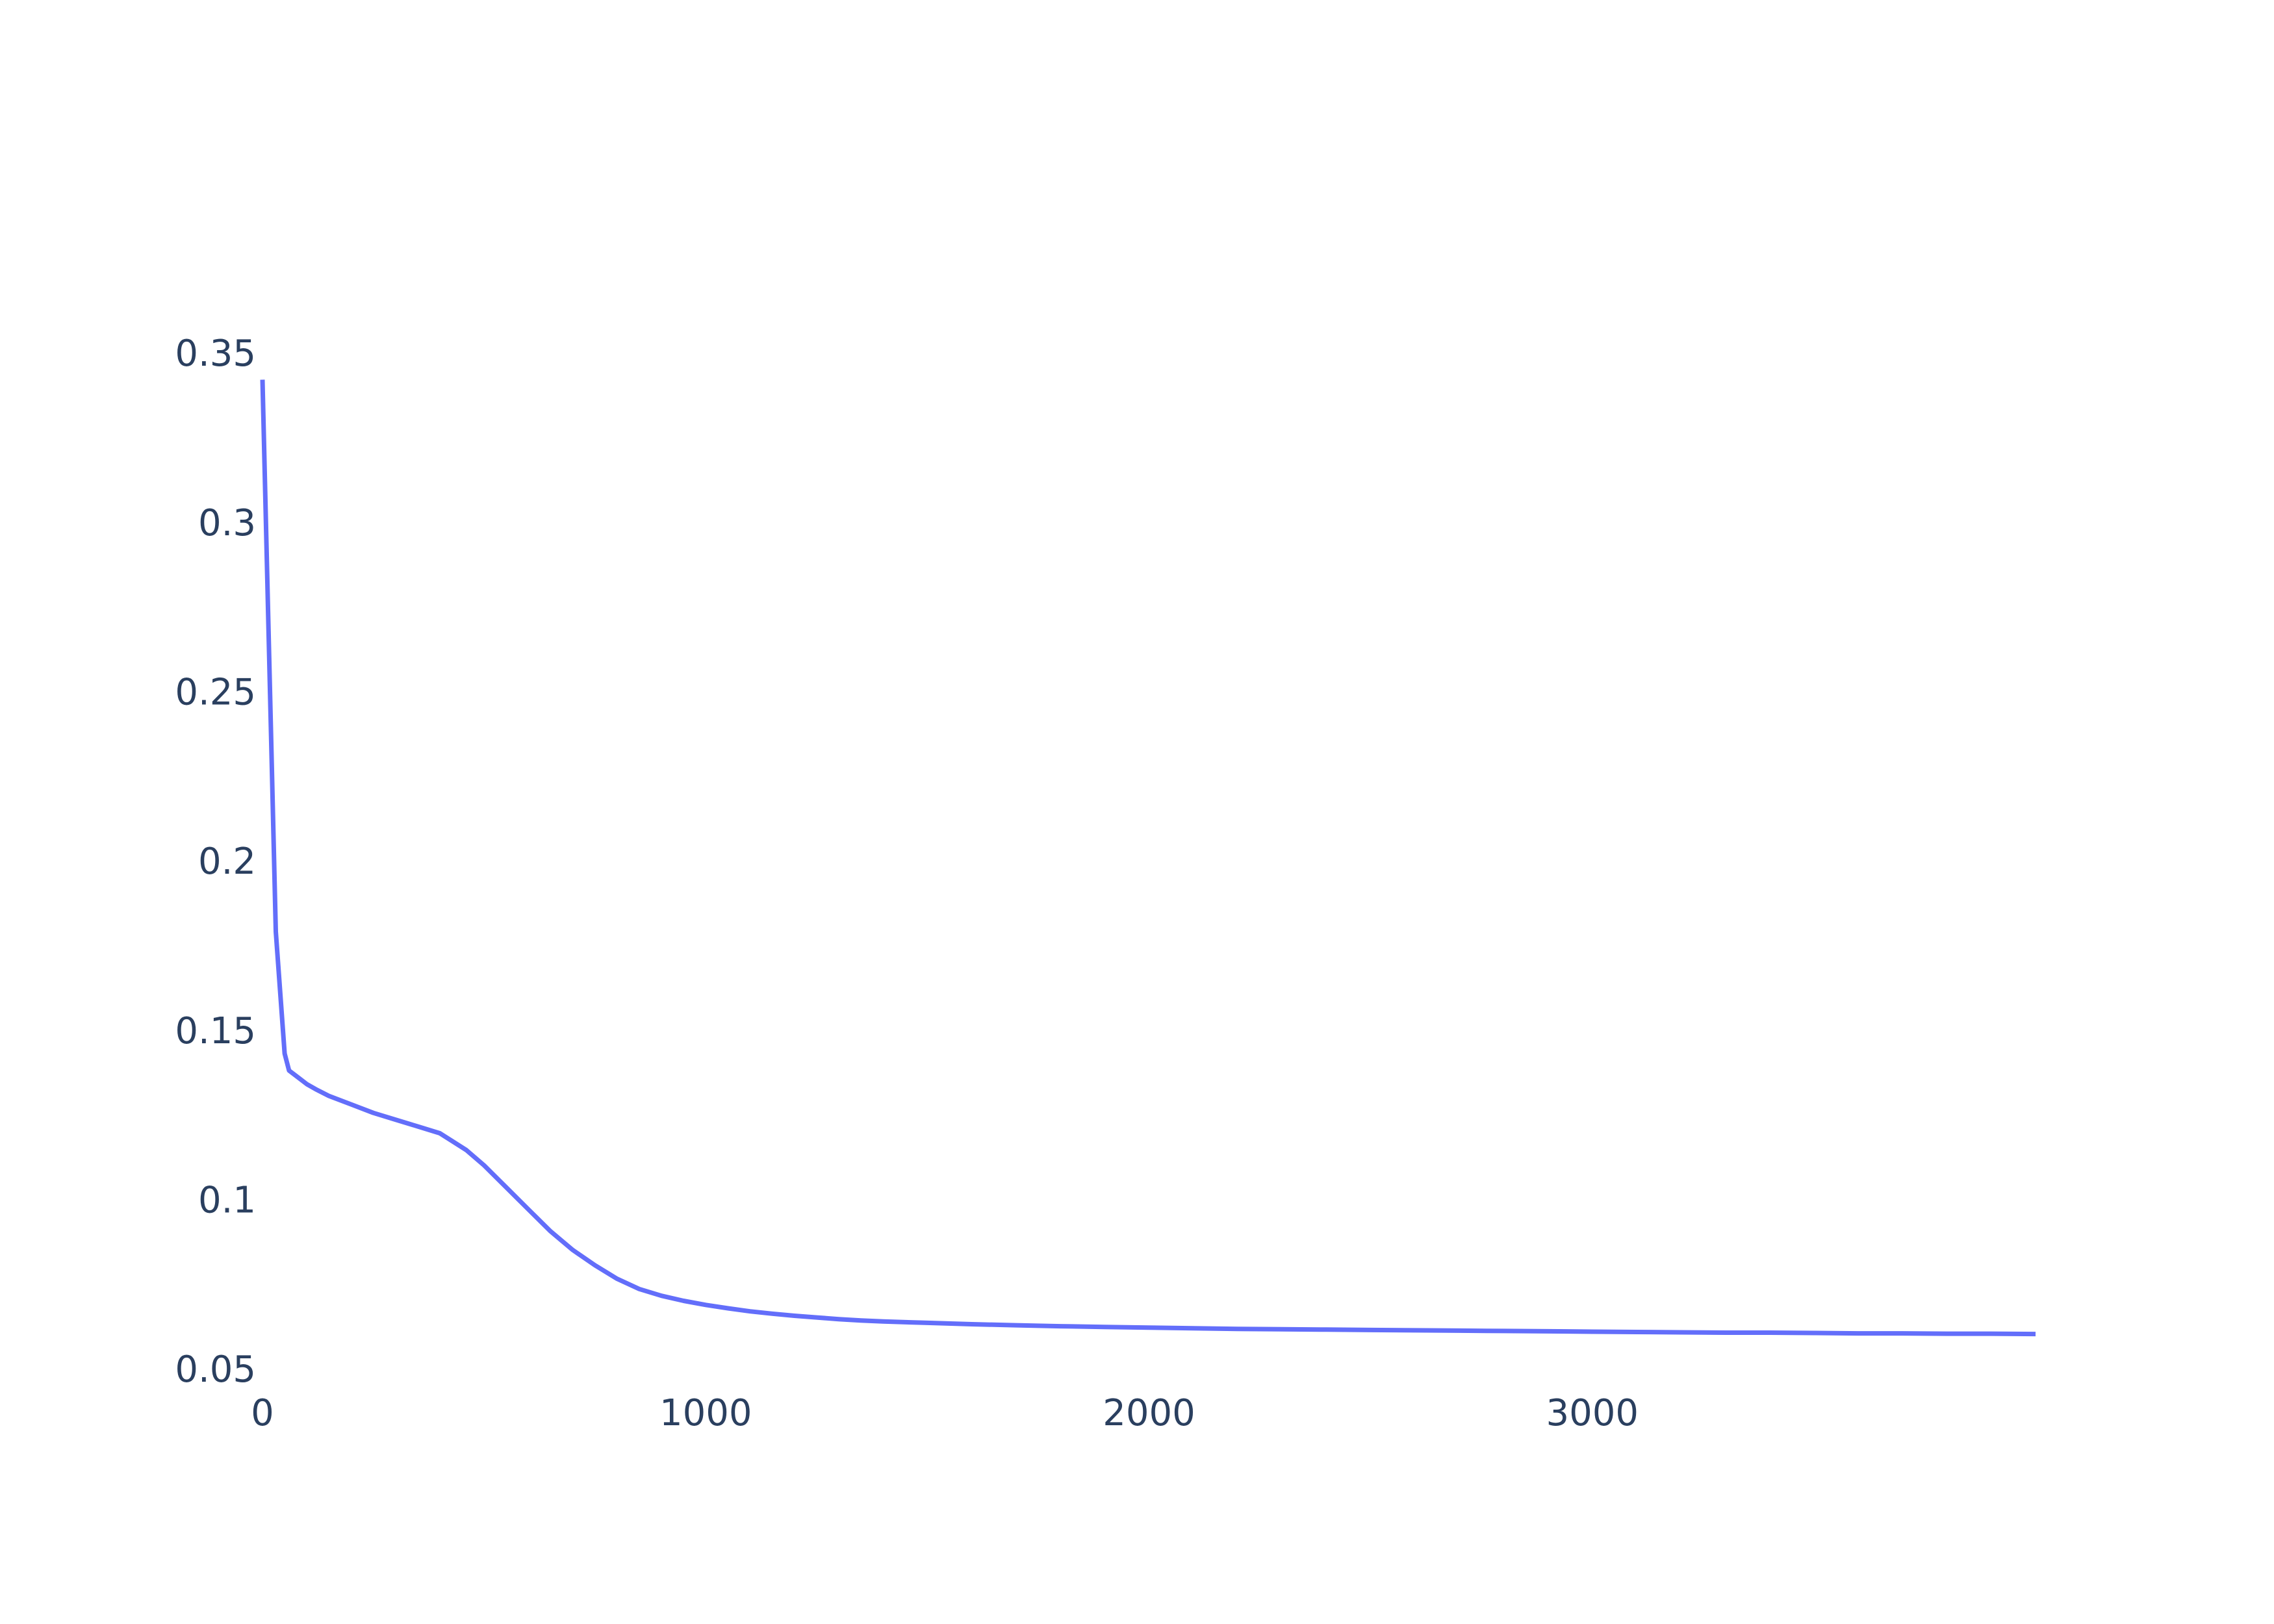  Describe the element at coordinates (227, 523) in the screenshot. I see `y-tick-label: 0.3` at that location.